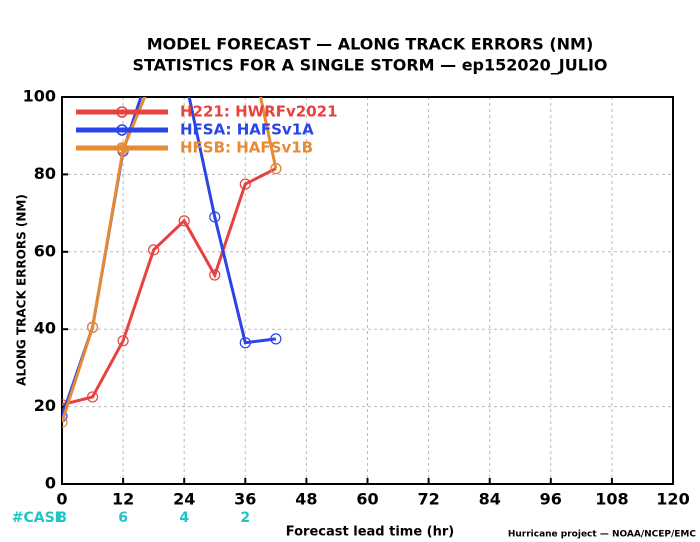 The width and height of the screenshot is (700, 542). I want to click on case-label: #CASE, so click(38, 518).